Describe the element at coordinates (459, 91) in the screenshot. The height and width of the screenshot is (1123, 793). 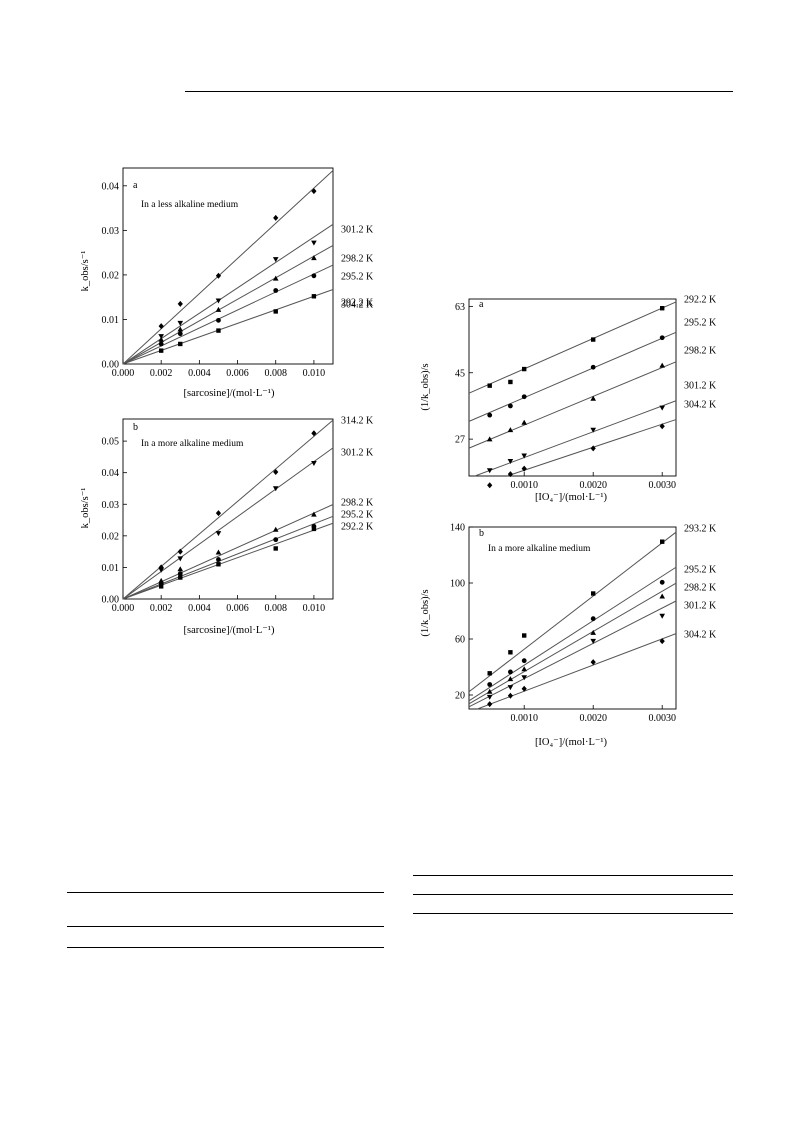
I see `header-rule` at that location.